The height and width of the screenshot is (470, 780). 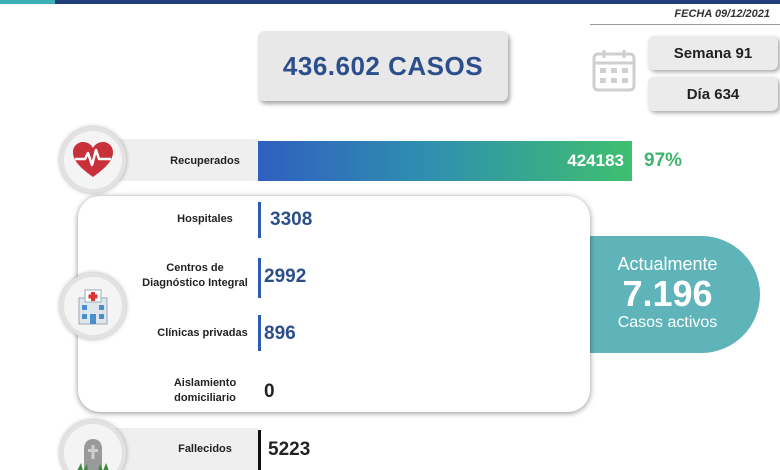 I want to click on home-isolation-label: Aislamiento domiciliario, so click(x=205, y=391).